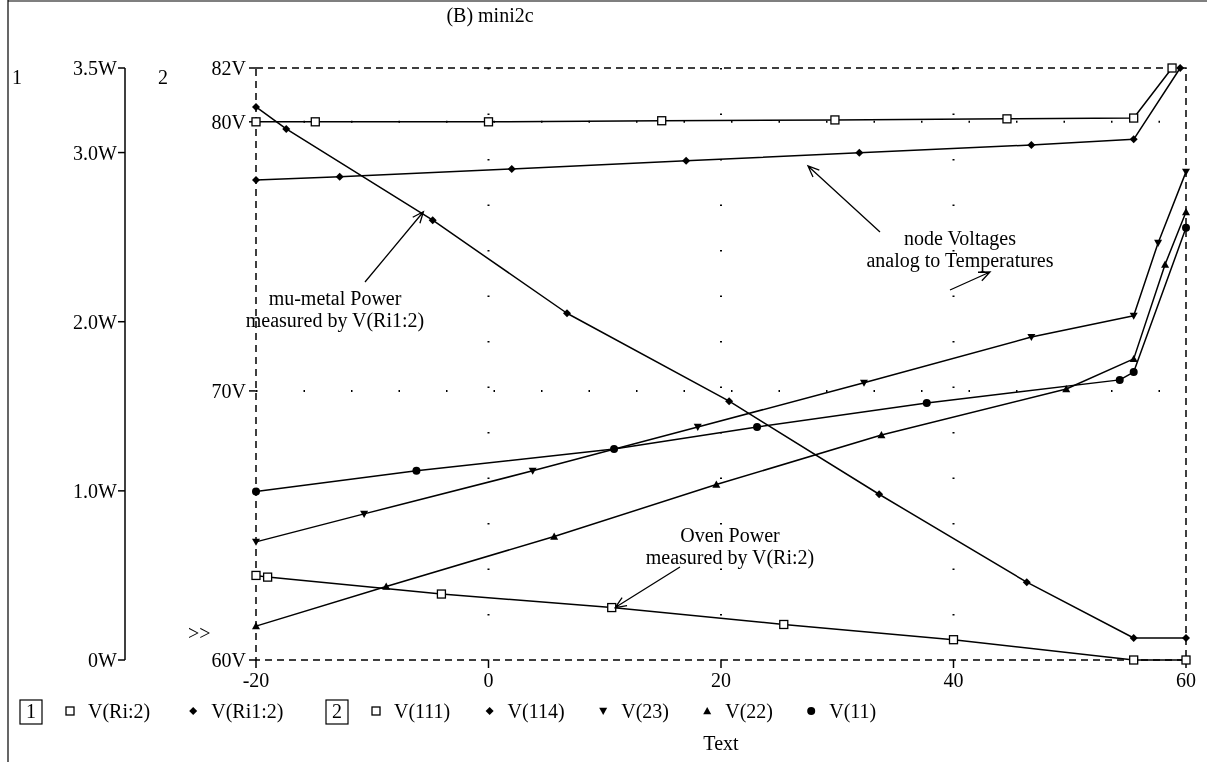 The image size is (1207, 762). What do you see at coordinates (95, 152) in the screenshot?
I see `y-tick-label: 3.0W` at bounding box center [95, 152].